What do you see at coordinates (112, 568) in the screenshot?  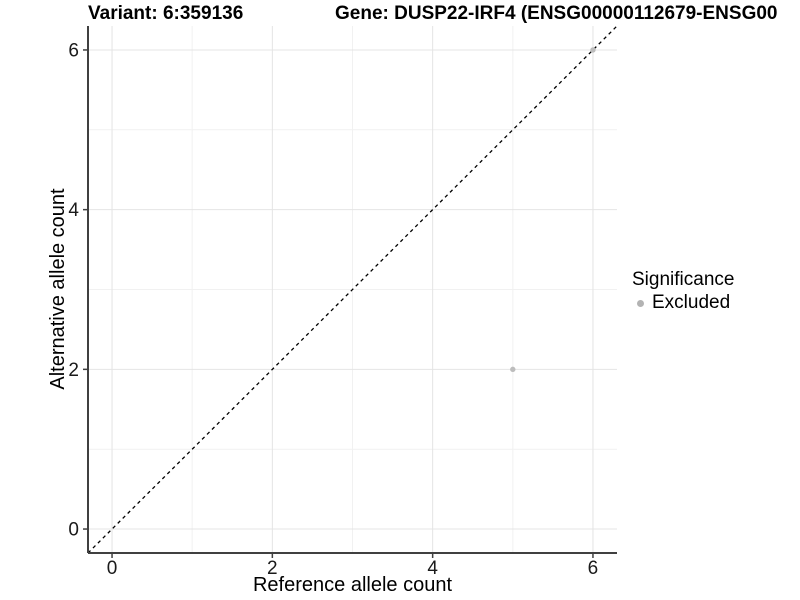 I see `x-tick-label: 0` at bounding box center [112, 568].